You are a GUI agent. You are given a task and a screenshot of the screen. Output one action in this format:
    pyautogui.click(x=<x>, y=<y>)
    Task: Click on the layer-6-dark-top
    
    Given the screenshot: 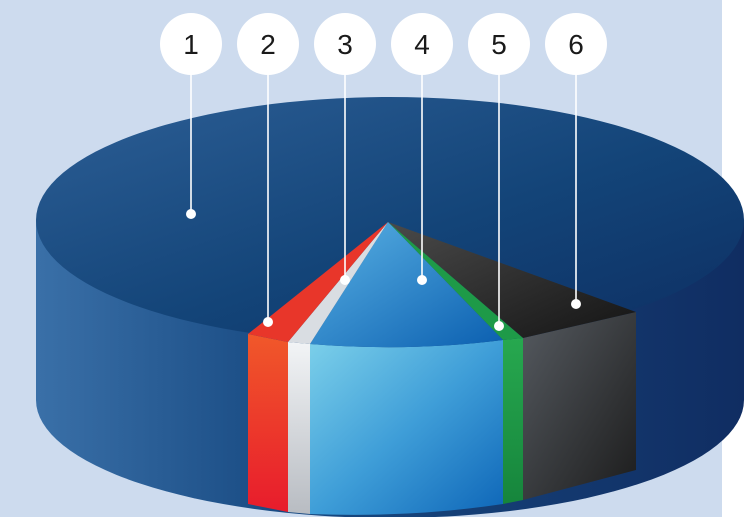 What is the action you would take?
    pyautogui.click(x=512, y=280)
    